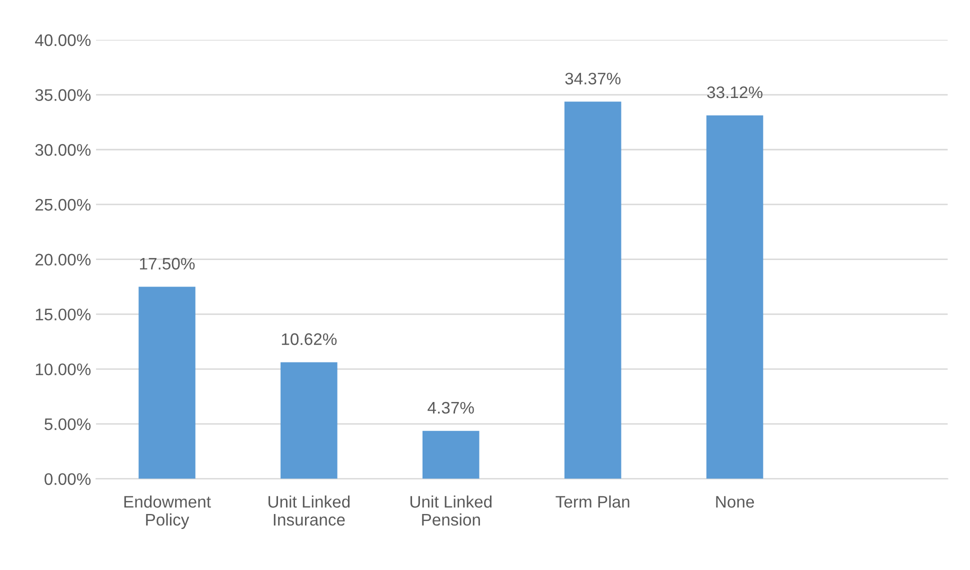  What do you see at coordinates (63, 95) in the screenshot?
I see `y-tick-label: 35.00%` at bounding box center [63, 95].